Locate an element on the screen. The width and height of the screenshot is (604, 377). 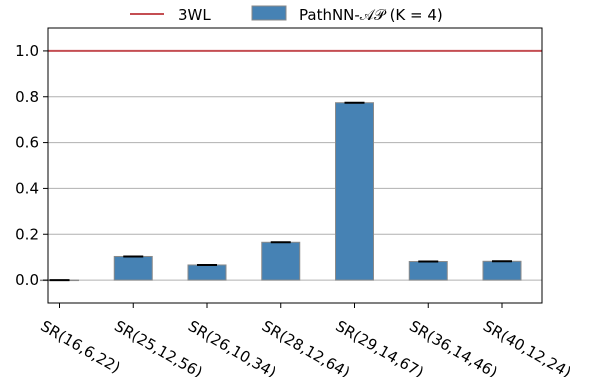
legend: 3WL PathNN-𝒜𝒫 (K = 4) is located at coordinates (286, 14).